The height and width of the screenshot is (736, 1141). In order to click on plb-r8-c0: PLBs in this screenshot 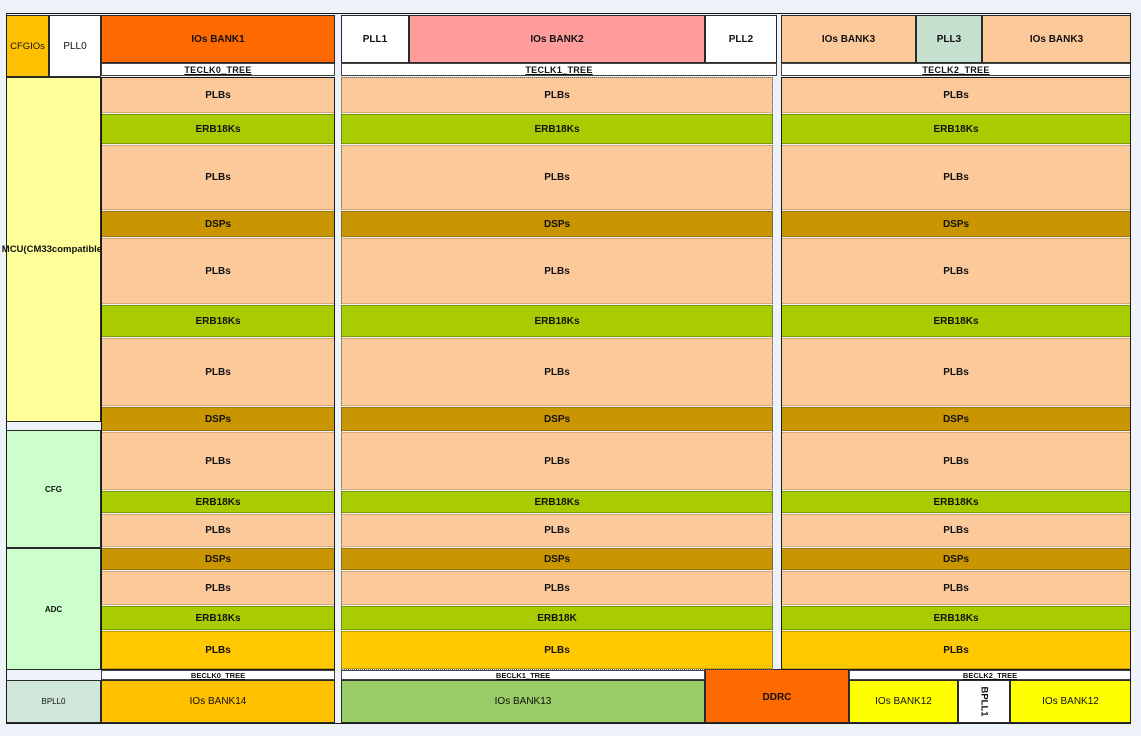, I will do `click(218, 461)`.